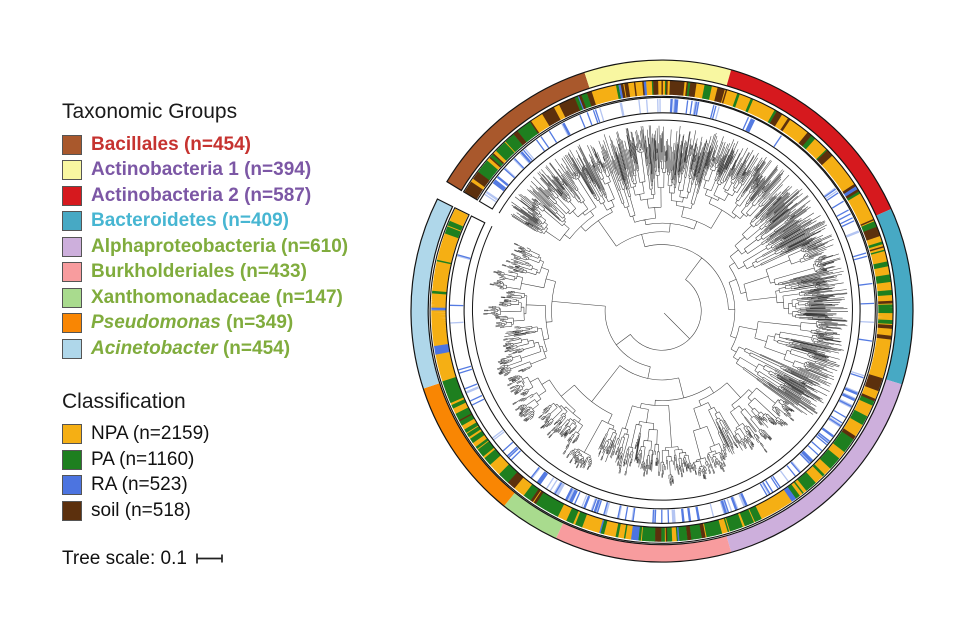 The image size is (977, 618). Describe the element at coordinates (150, 111) in the screenshot. I see `taxonomic-groups-header: Taxonomic Groups` at that location.